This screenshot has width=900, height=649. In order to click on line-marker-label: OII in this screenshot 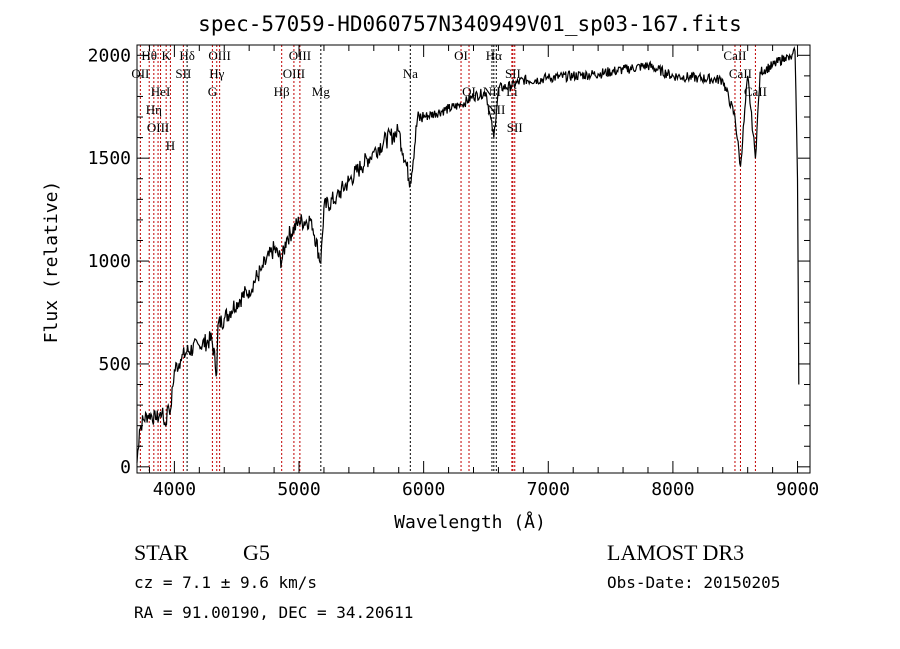, I will do `click(140, 73)`.